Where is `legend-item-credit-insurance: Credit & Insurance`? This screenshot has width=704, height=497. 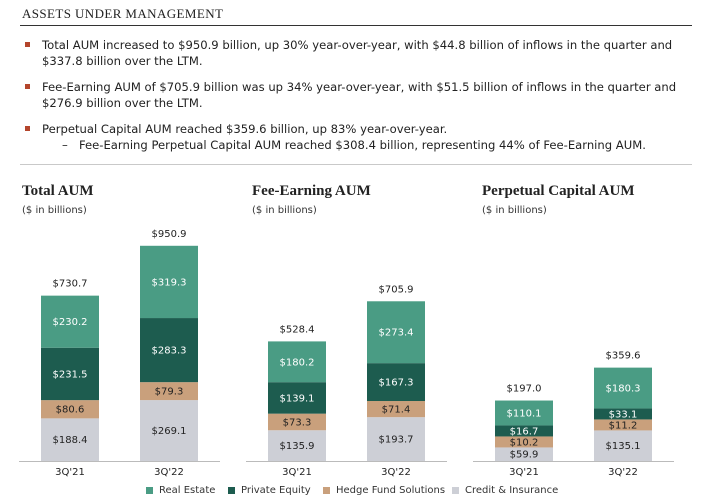 legend-item-credit-insurance: Credit & Insurance is located at coordinates (505, 490).